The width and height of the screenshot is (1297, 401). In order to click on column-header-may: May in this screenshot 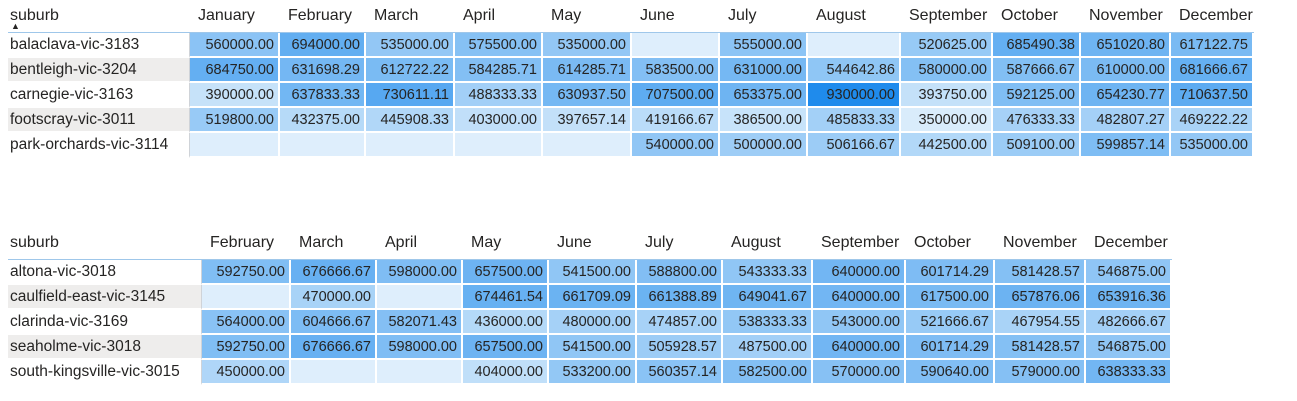, I will do `click(506, 243)`.